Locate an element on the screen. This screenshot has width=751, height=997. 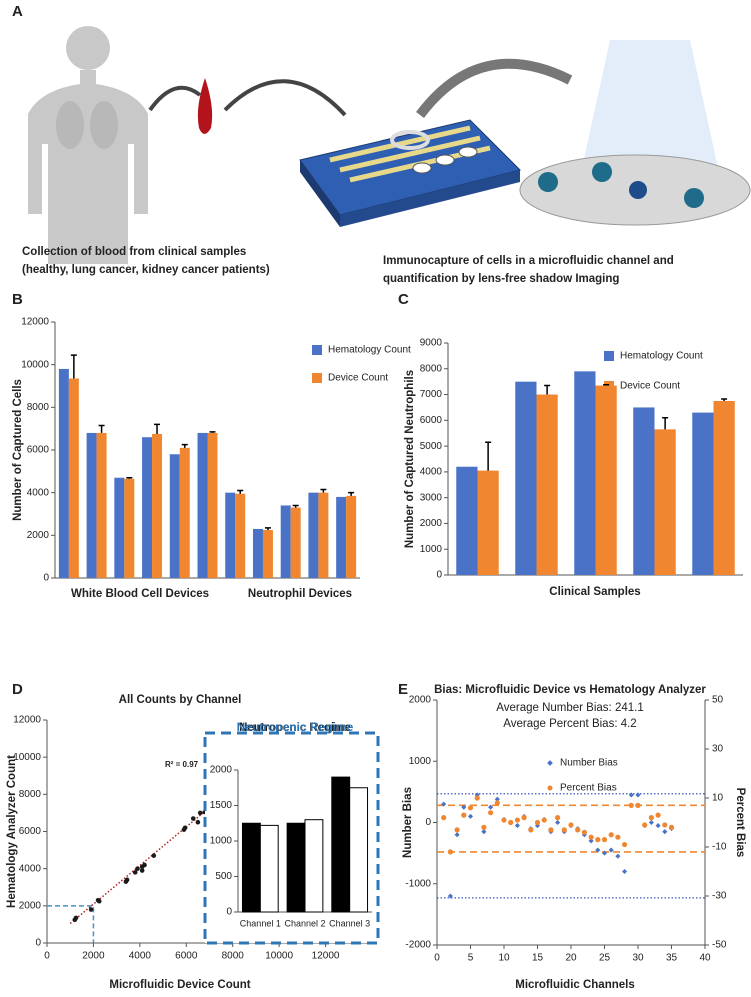
legend-label: Hematology Count is located at coordinates (369, 350).